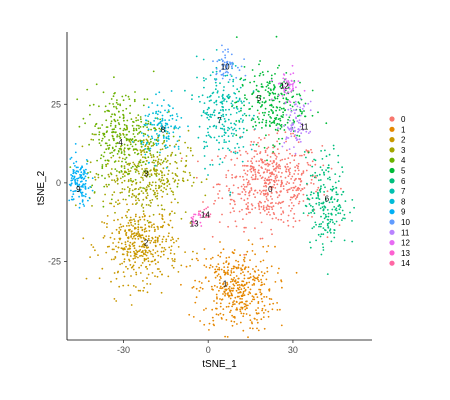 This screenshot has height=400, width=450. What do you see at coordinates (220, 122) in the screenshot?
I see `cluster-7-points` at bounding box center [220, 122].